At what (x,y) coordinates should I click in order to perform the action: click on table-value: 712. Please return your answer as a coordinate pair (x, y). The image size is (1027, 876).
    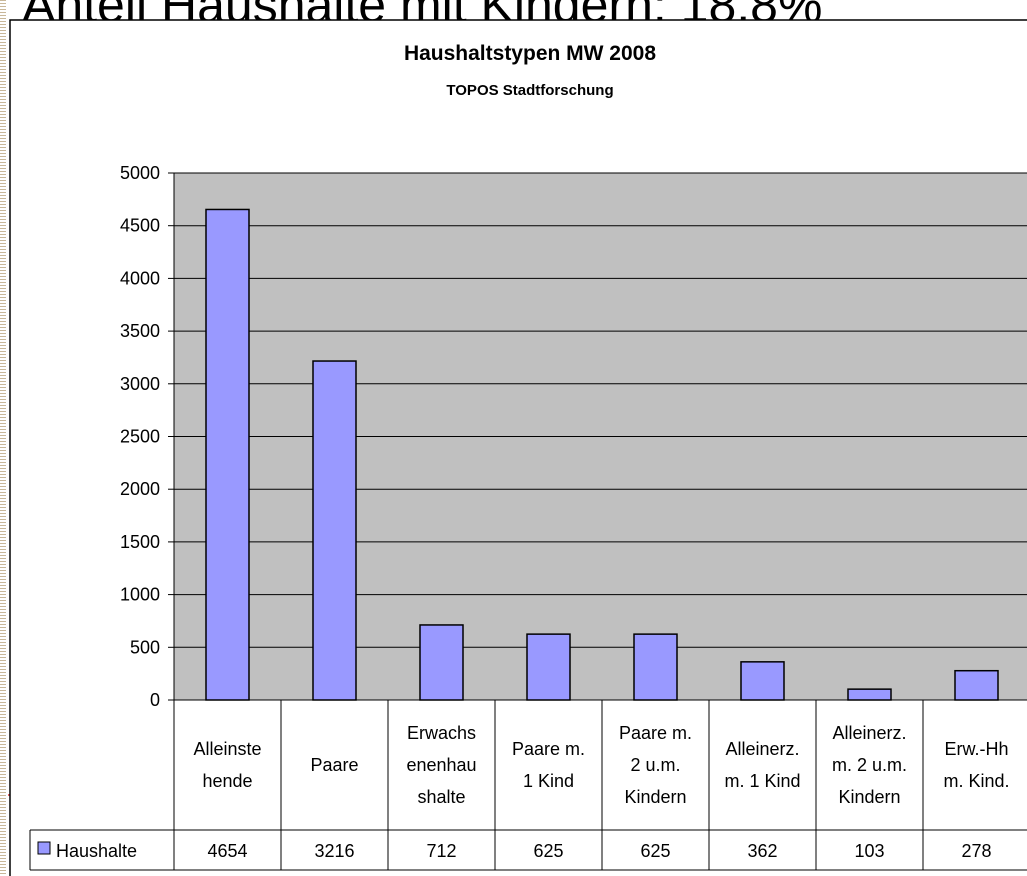
    Looking at the image, I should click on (441, 851).